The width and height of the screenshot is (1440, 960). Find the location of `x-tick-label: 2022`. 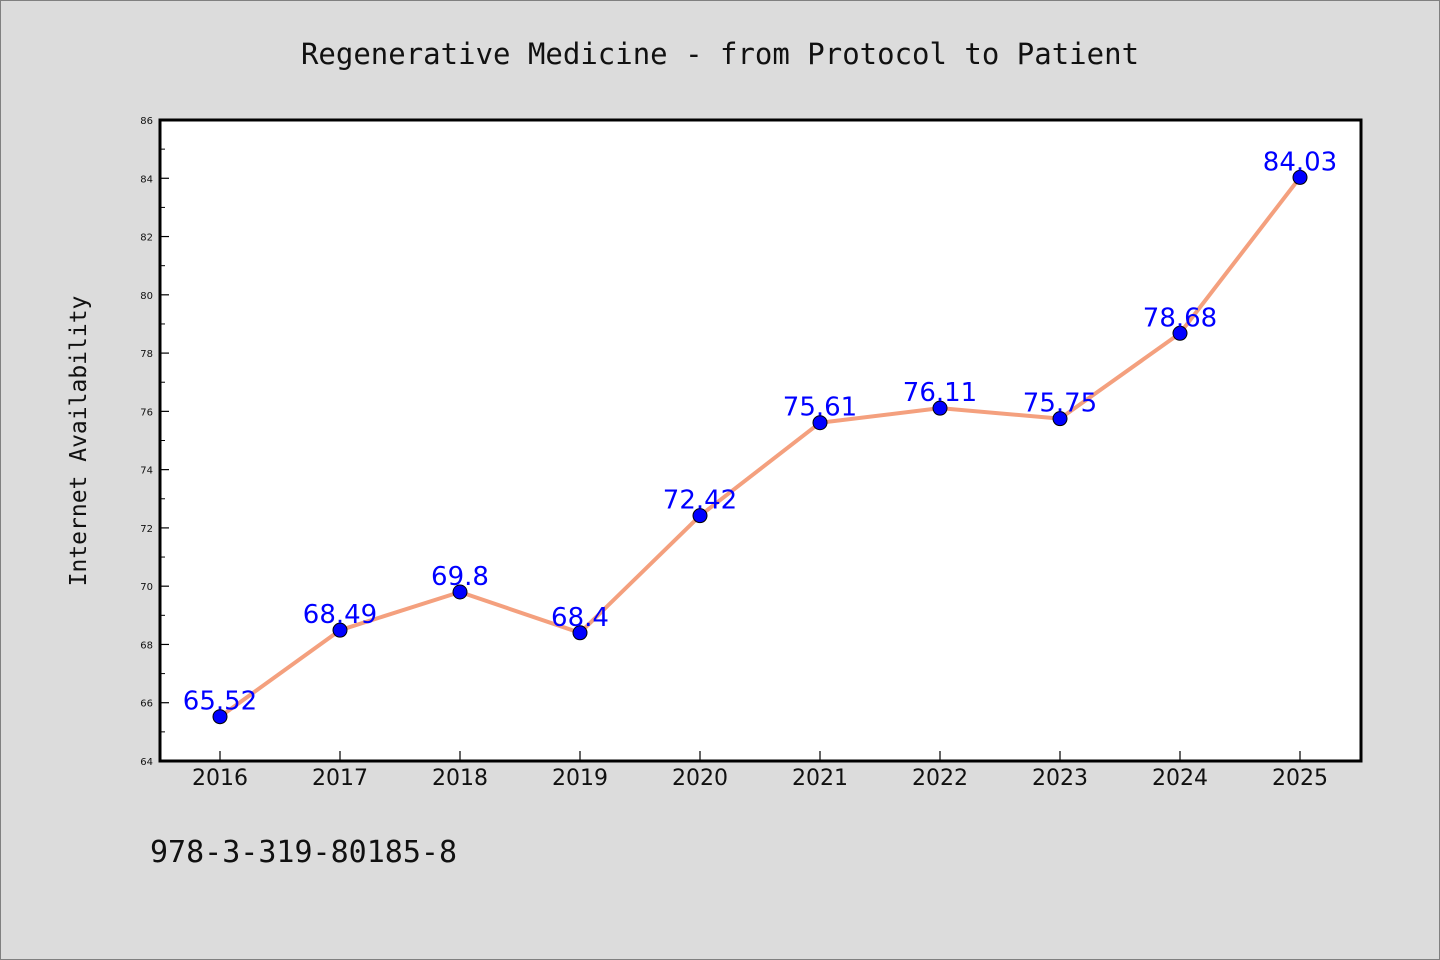

x-tick-label: 2022 is located at coordinates (940, 778).